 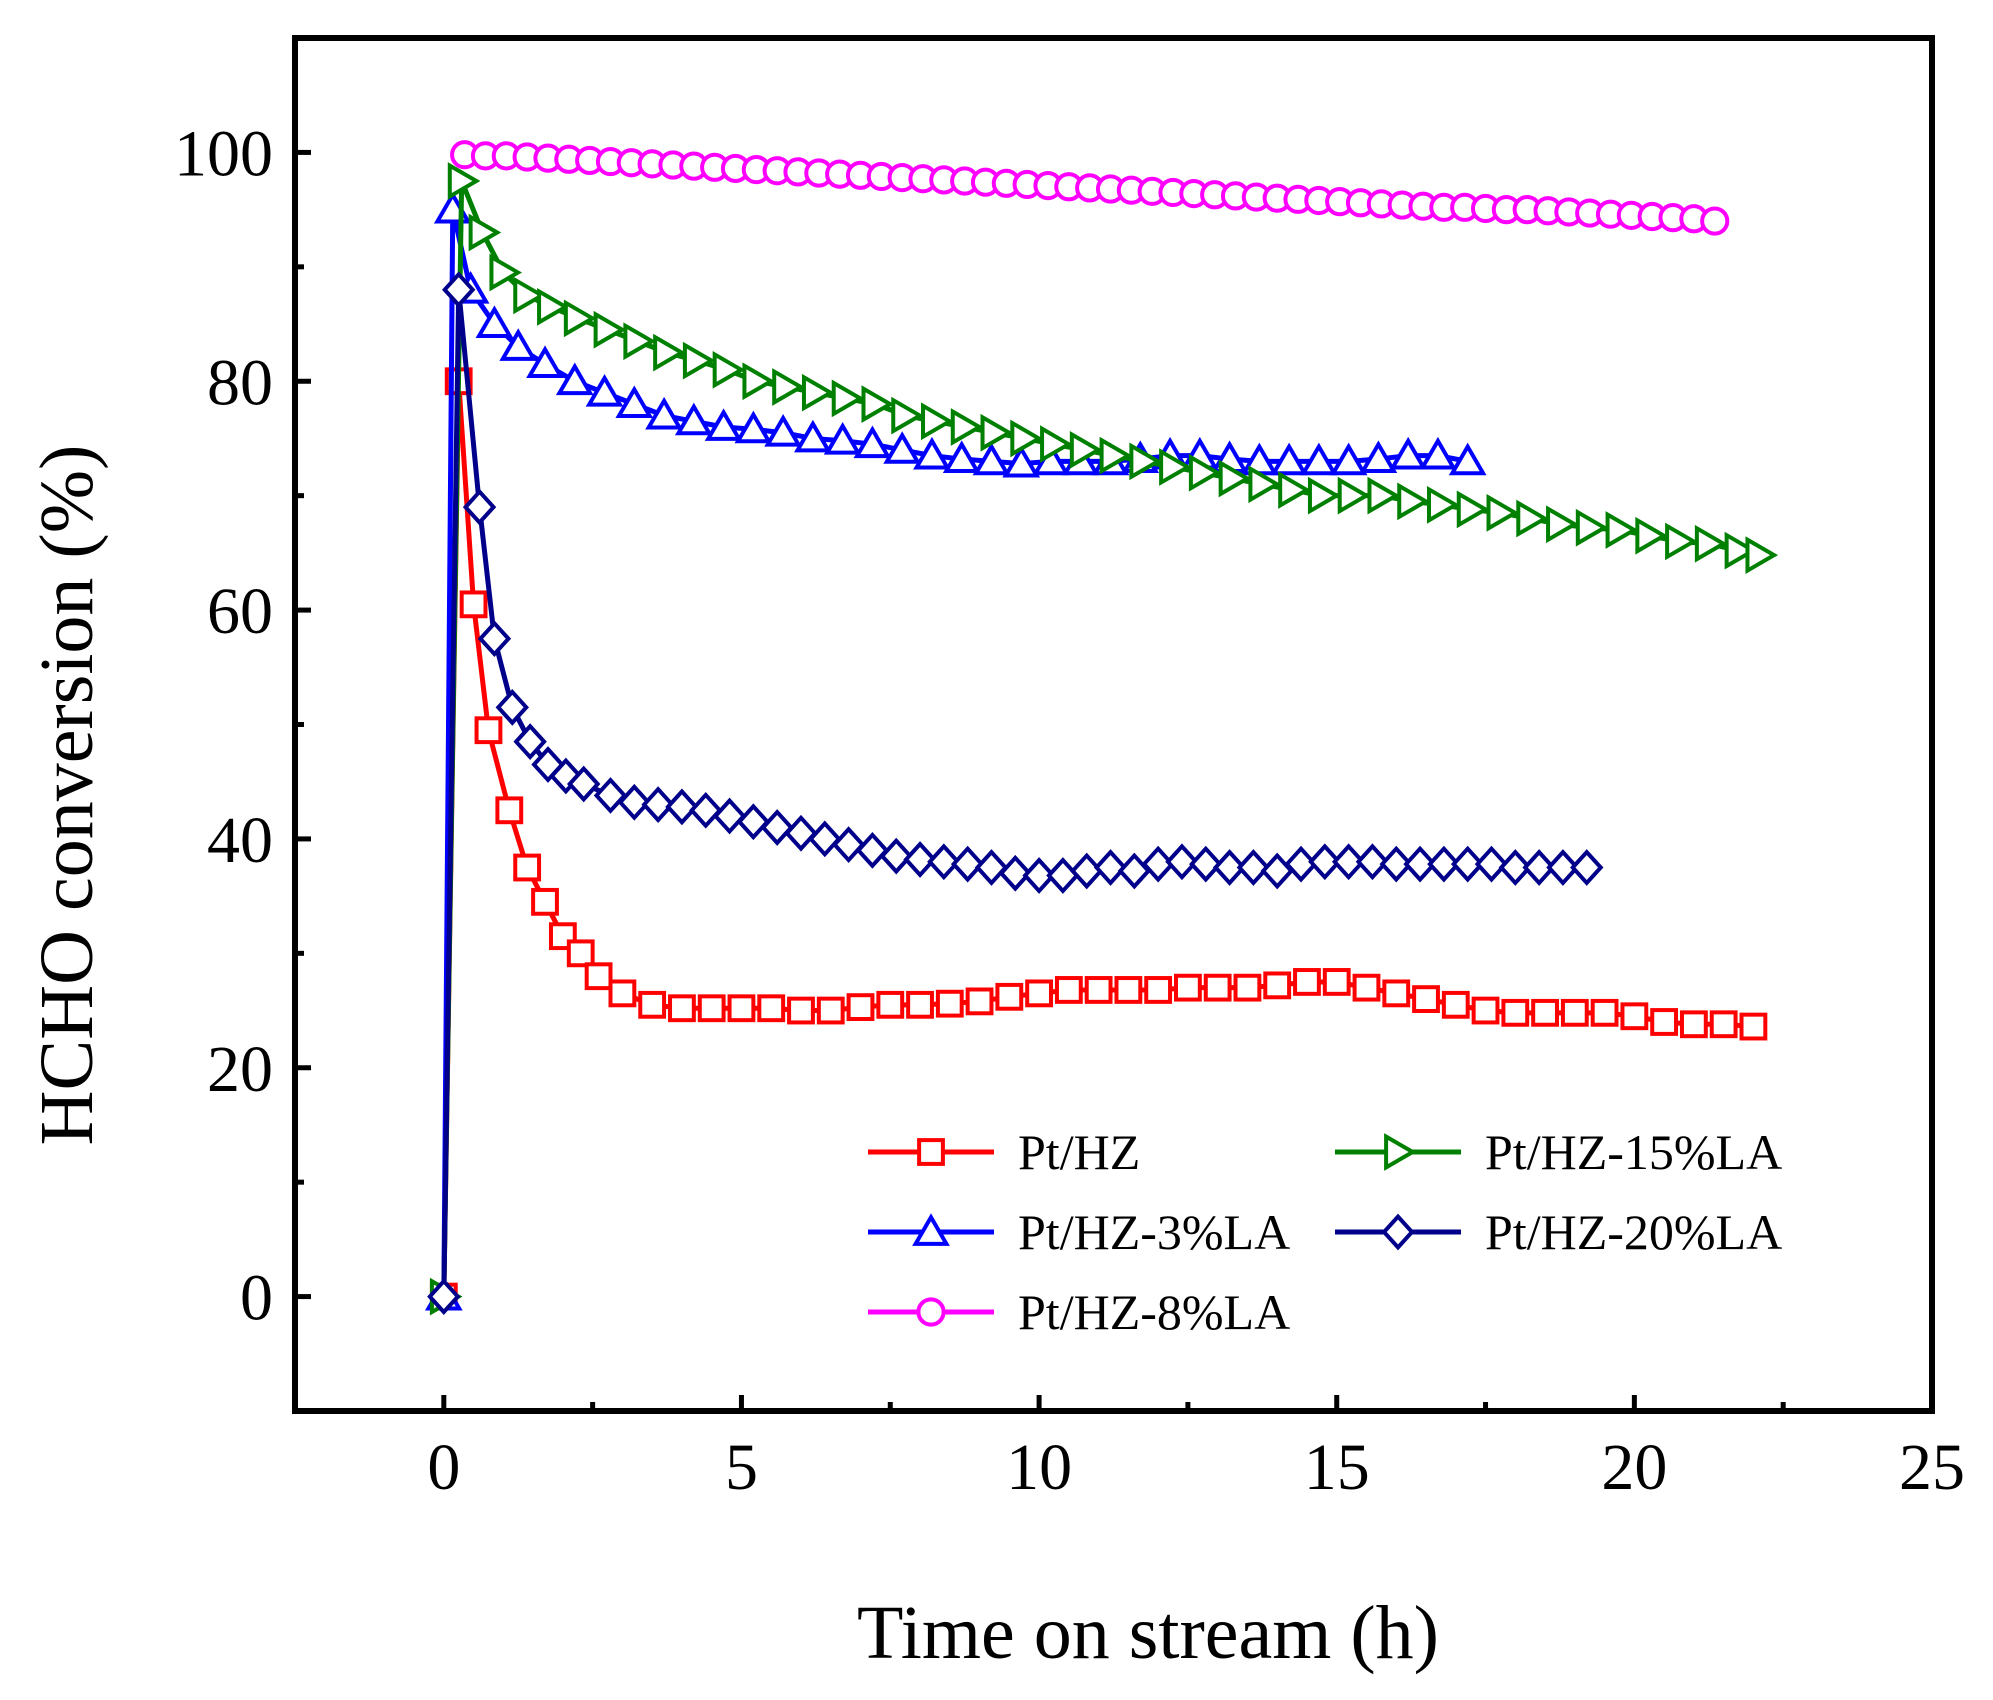 What do you see at coordinates (1558, 1152) in the screenshot?
I see `legend-item-pt-hz-15-la: Pt/HZ-15%LA` at bounding box center [1558, 1152].